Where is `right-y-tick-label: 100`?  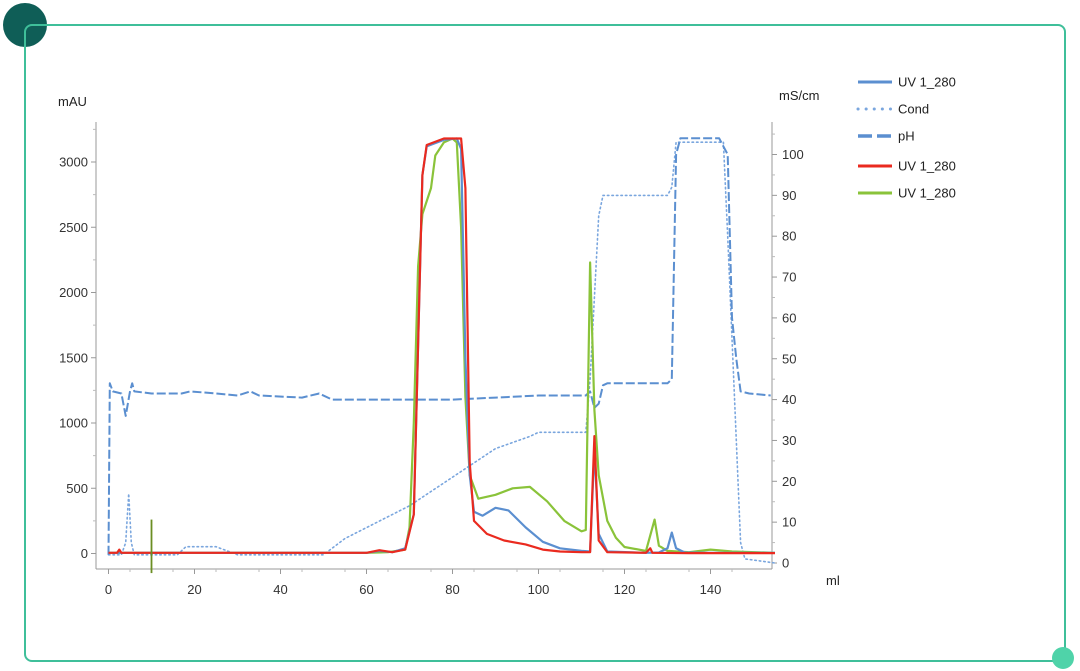 right-y-tick-label: 100 is located at coordinates (793, 154).